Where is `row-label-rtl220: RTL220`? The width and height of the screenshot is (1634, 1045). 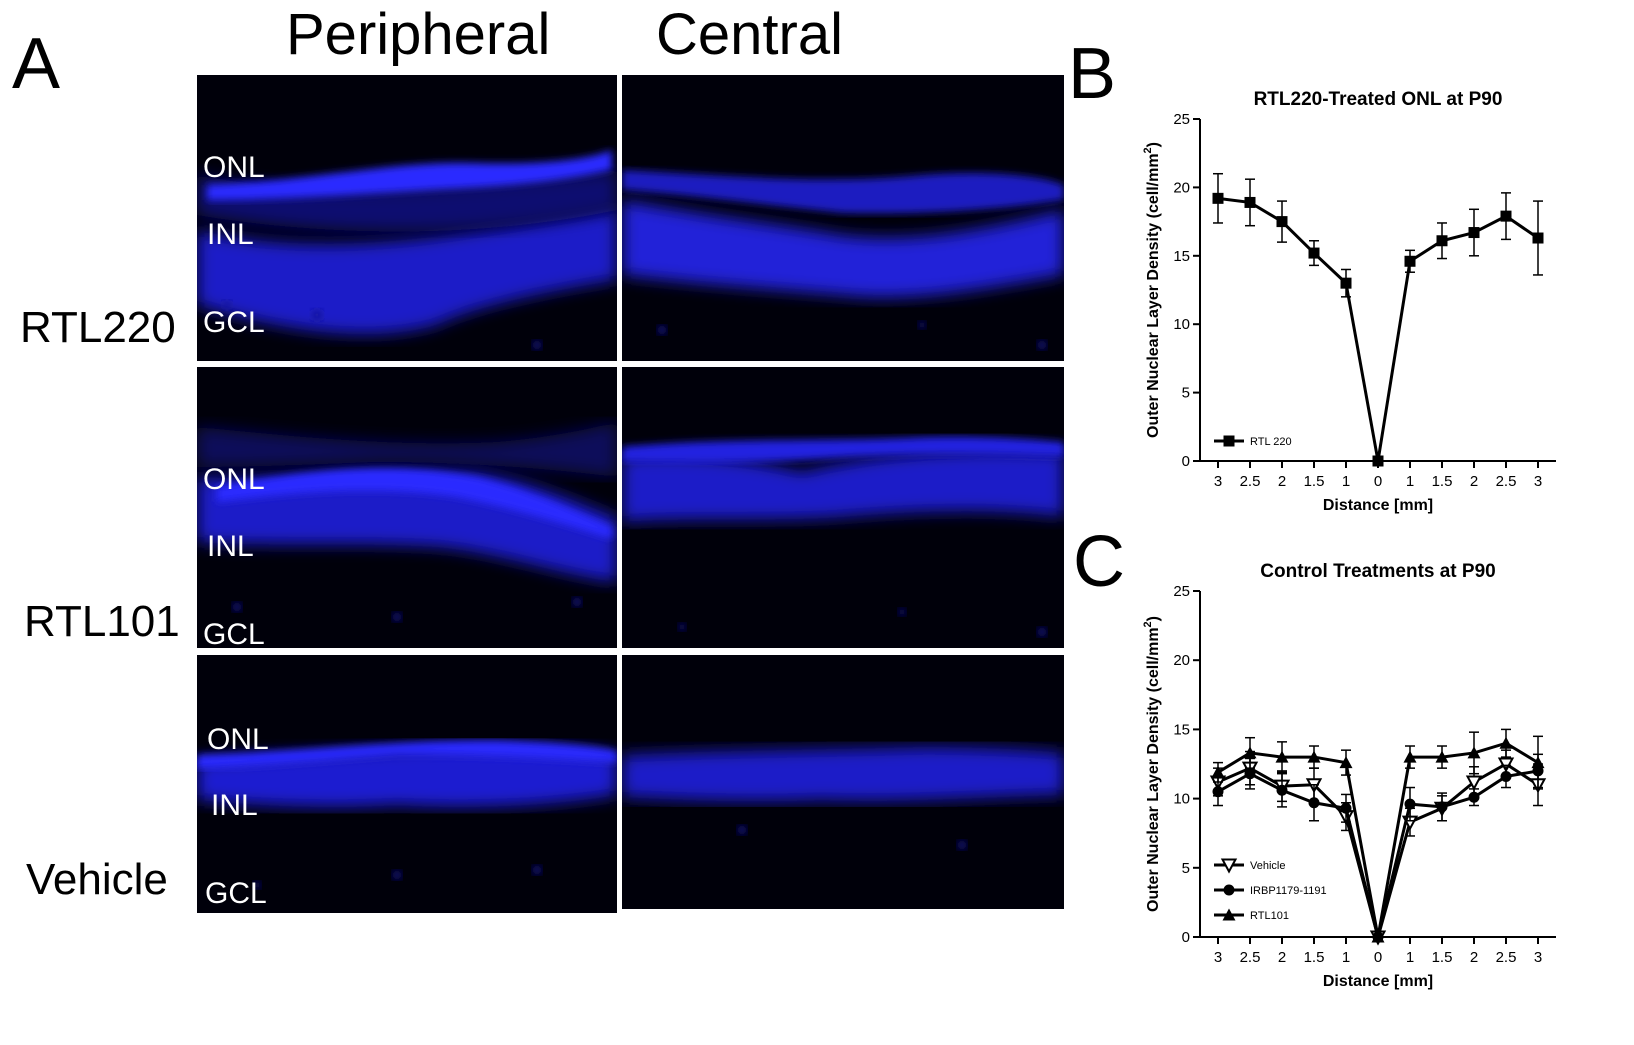
row-label-rtl220: RTL220 is located at coordinates (98, 327).